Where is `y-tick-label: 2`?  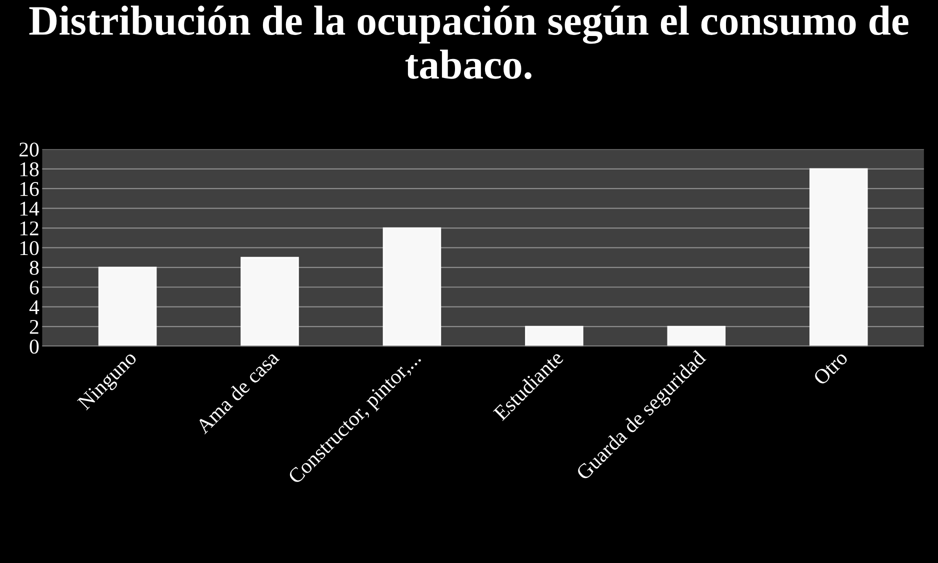 y-tick-label: 2 is located at coordinates (34, 327).